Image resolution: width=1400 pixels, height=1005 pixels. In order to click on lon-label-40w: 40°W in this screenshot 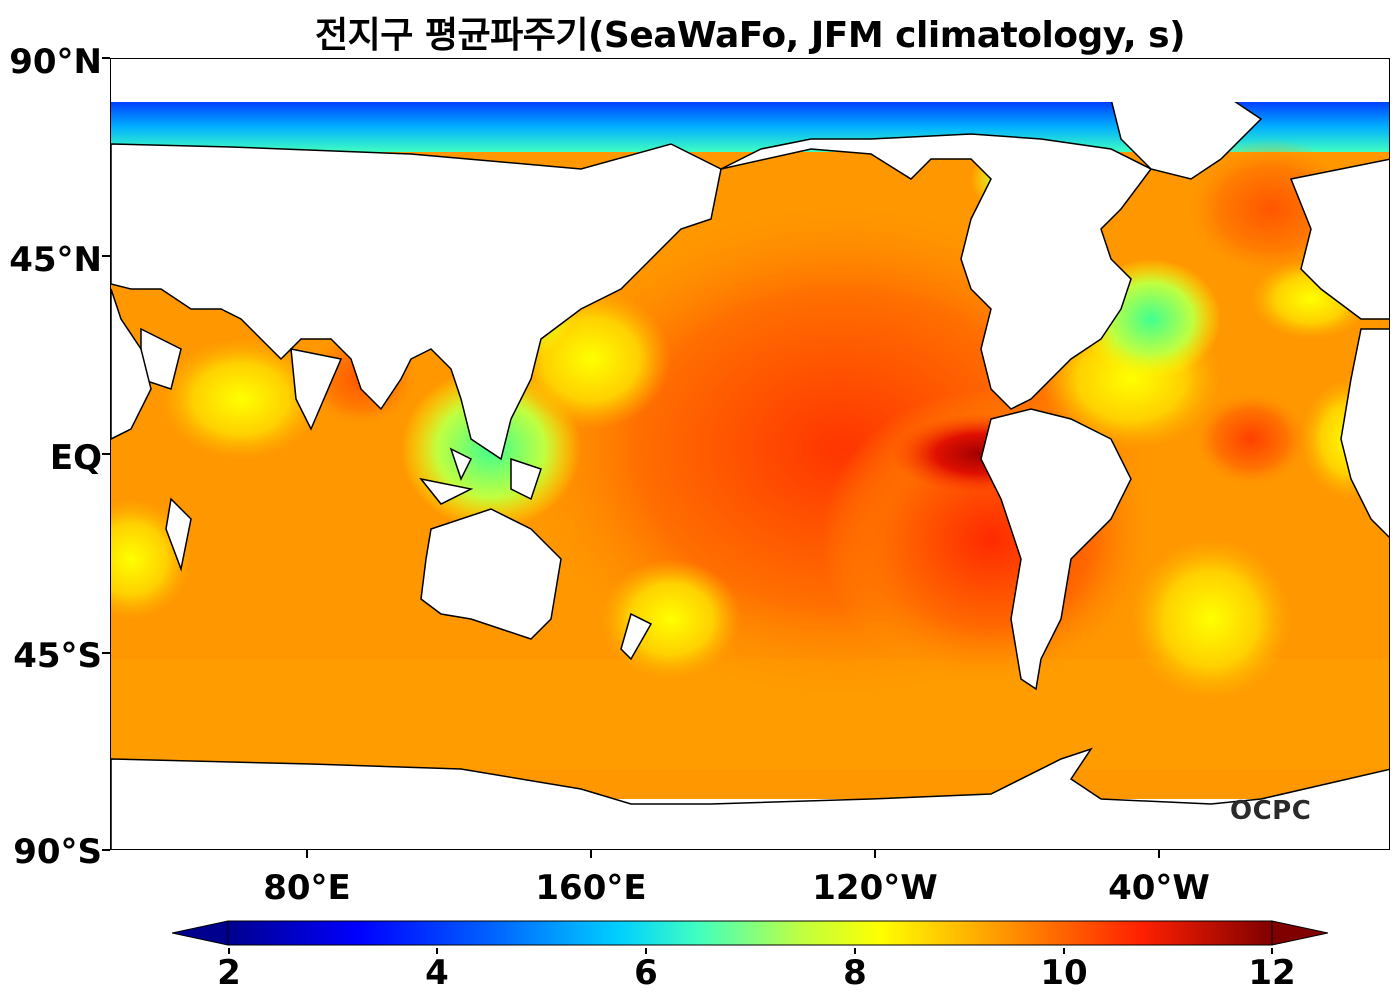, I will do `click(1159, 888)`.